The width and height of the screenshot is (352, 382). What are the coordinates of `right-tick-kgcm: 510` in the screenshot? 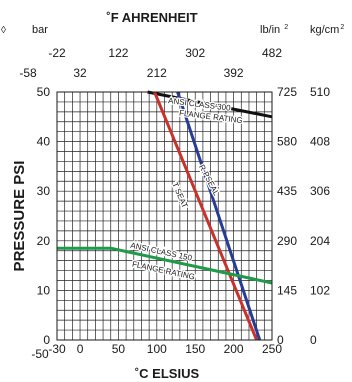 It's located at (320, 92).